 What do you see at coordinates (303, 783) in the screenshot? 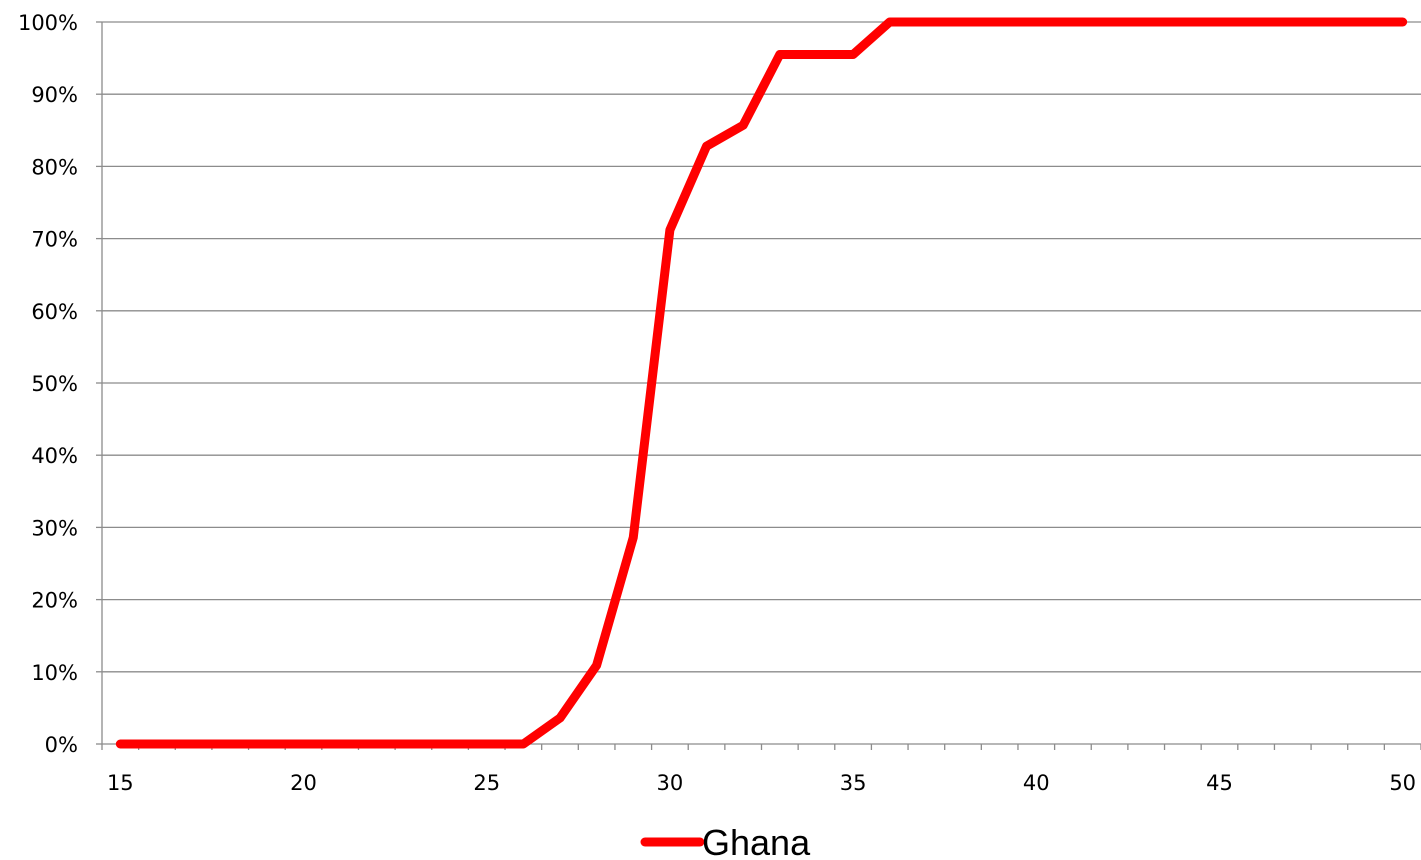
I see `x-tick-label: 20` at bounding box center [303, 783].